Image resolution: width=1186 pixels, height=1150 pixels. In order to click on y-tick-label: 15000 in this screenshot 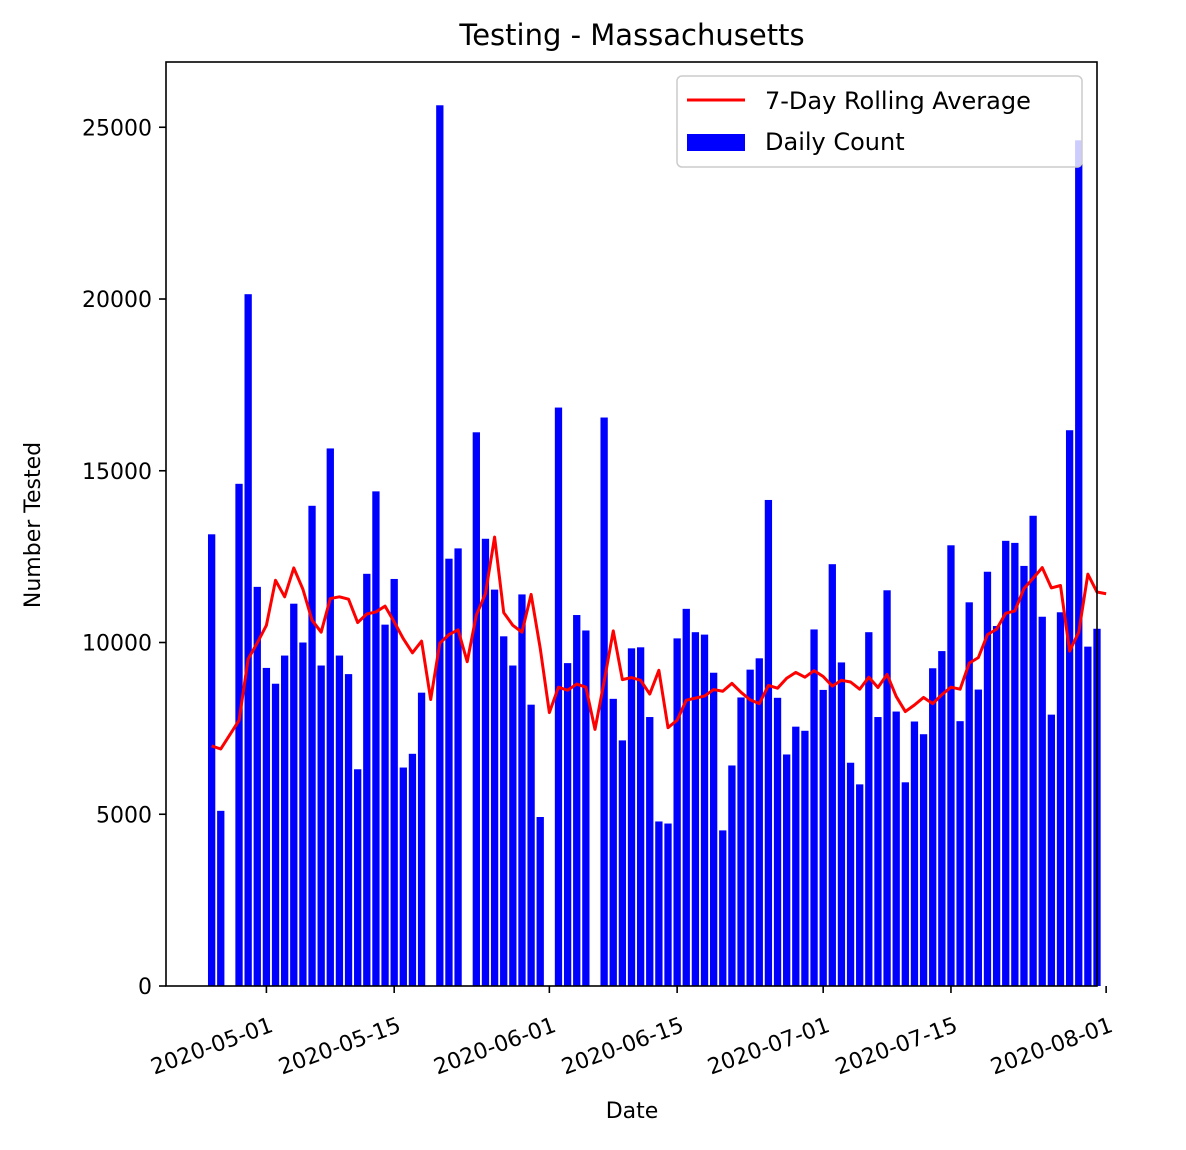, I will do `click(117, 472)`.